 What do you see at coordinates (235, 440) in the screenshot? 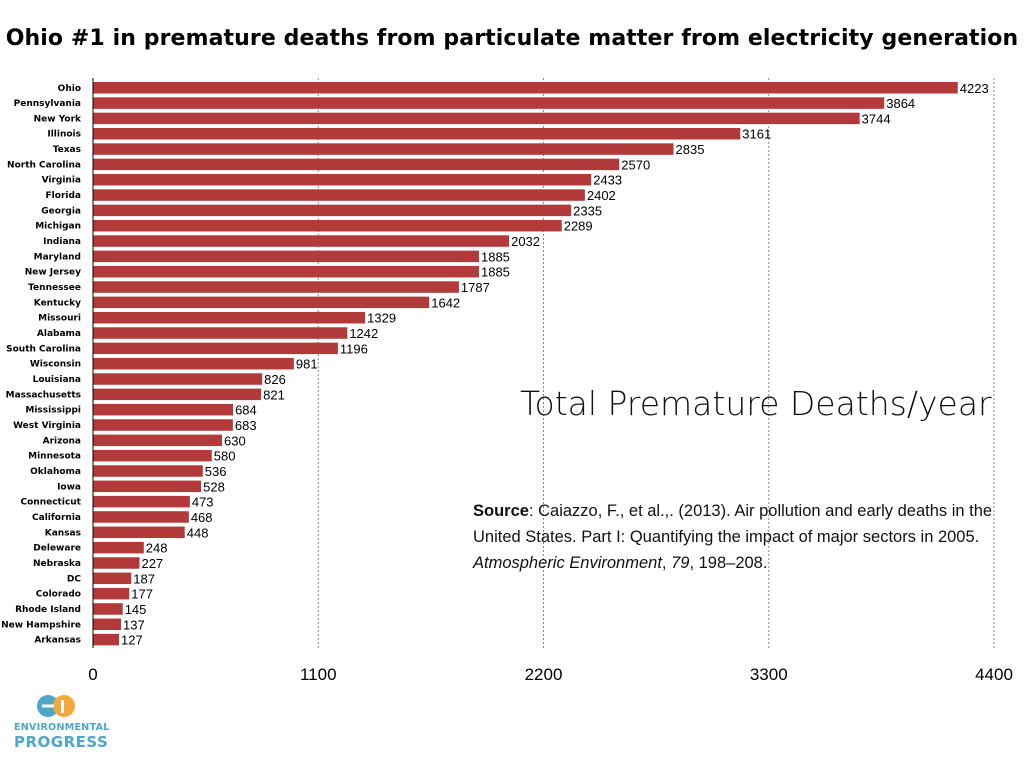
I see `value-label: 630` at bounding box center [235, 440].